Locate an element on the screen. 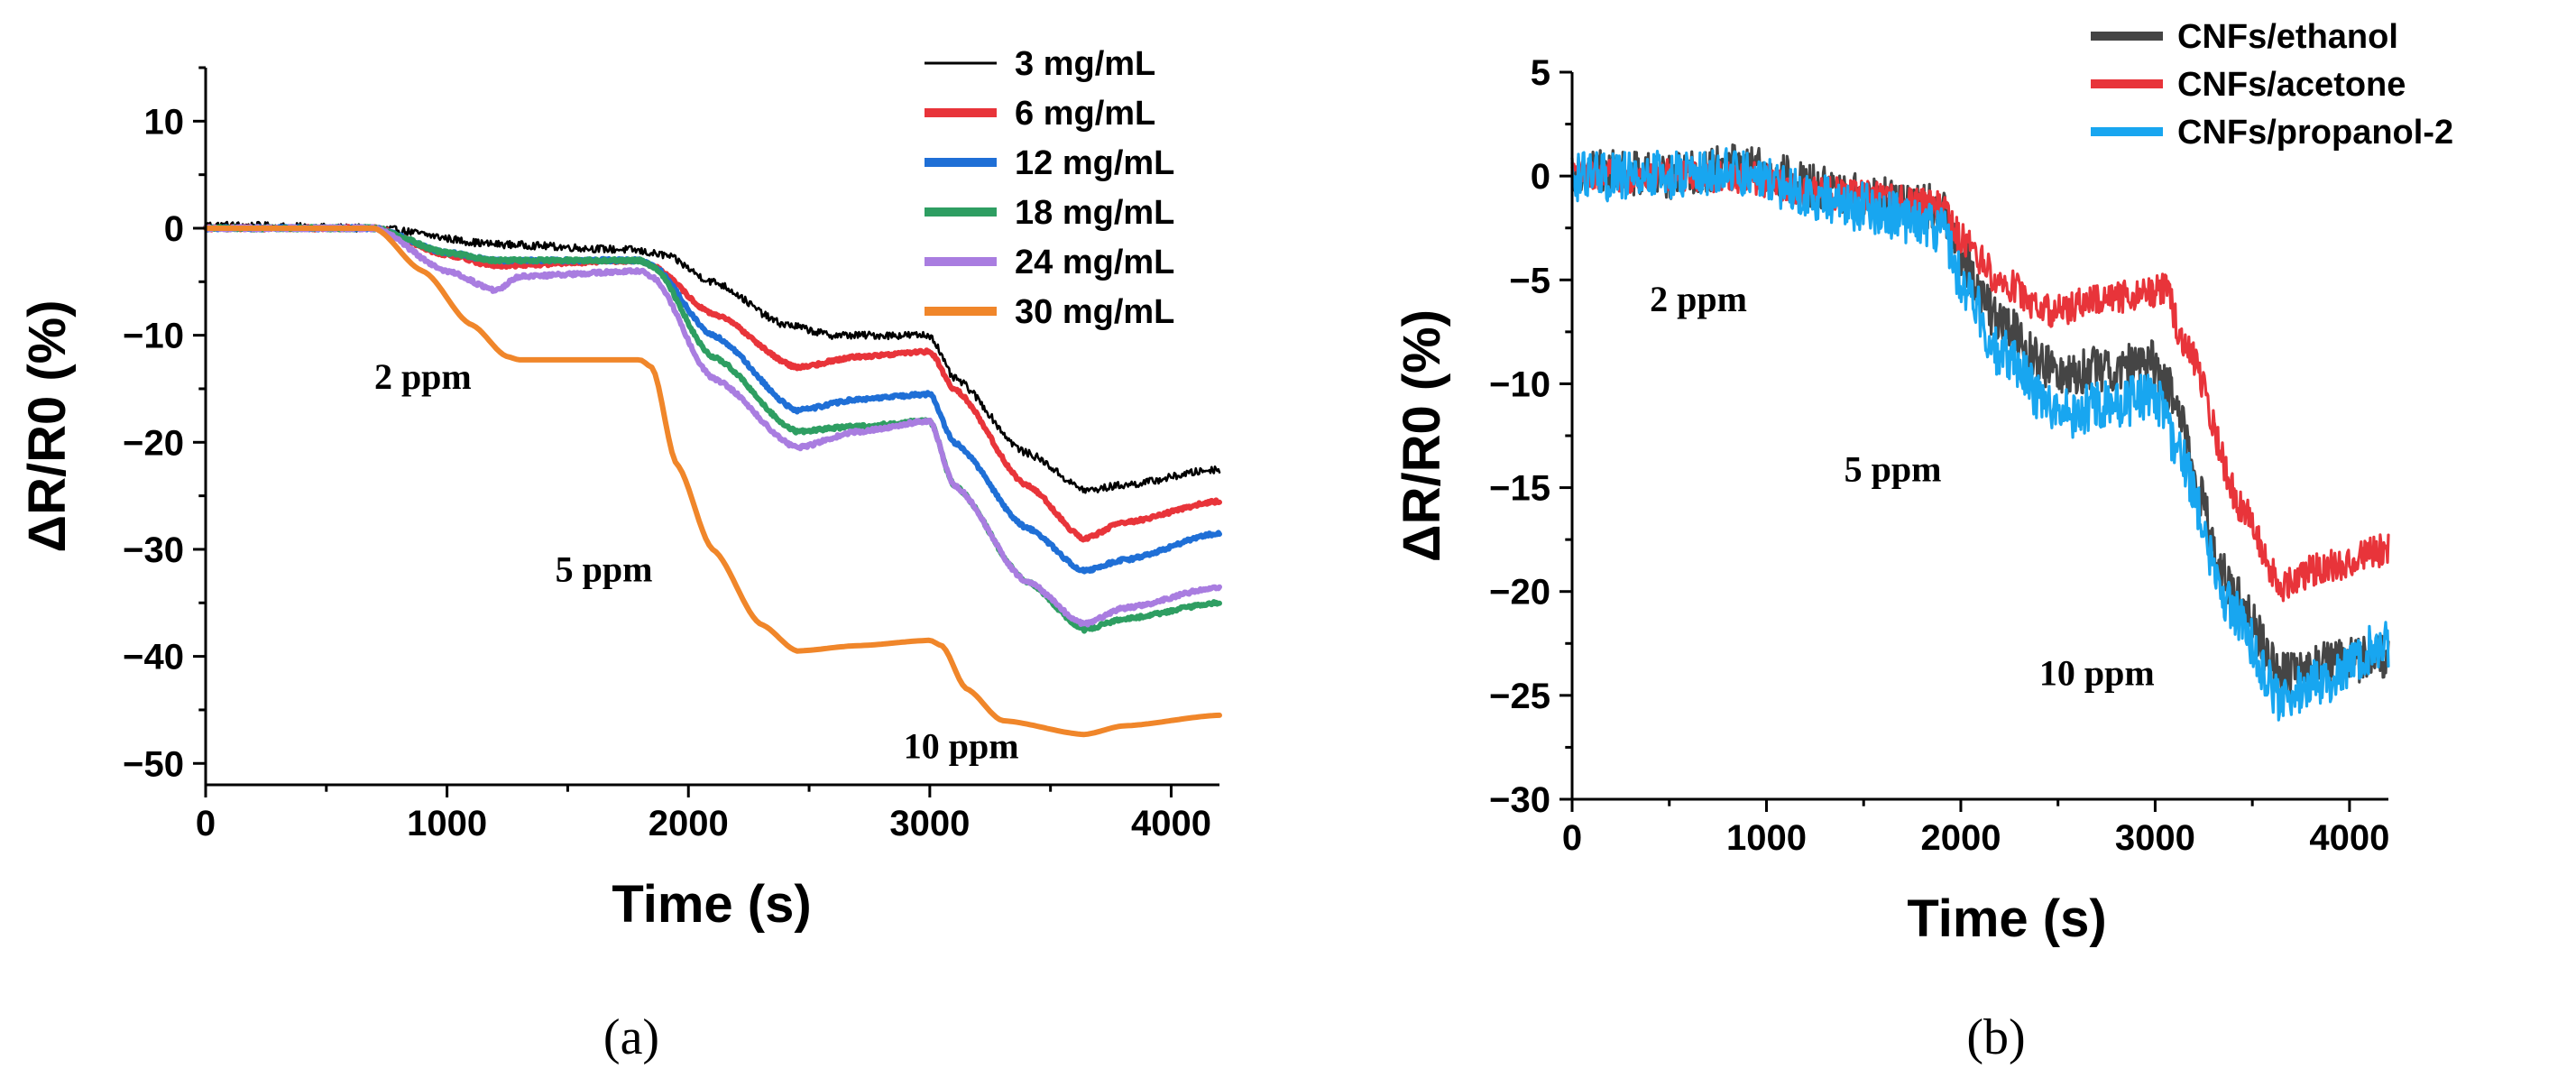 Image resolution: width=2576 pixels, height=1078 pixels. series-line-cnfs-acetone is located at coordinates (1980, 380).